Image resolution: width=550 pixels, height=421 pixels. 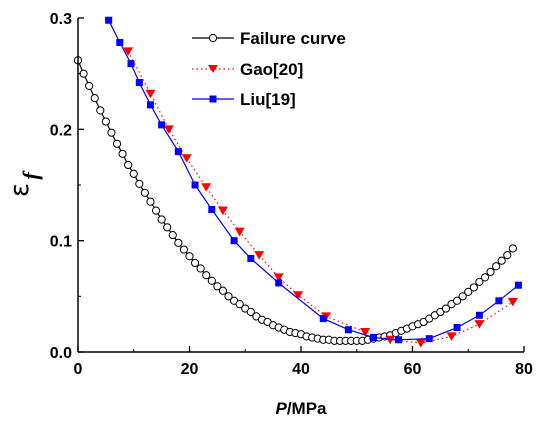 What do you see at coordinates (61, 353) in the screenshot?
I see `y-tick-label: 0.0` at bounding box center [61, 353].